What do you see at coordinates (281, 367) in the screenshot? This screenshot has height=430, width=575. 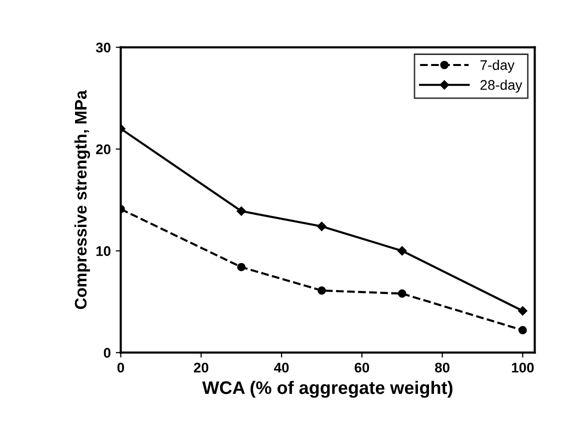 I see `x-tick-label: 40` at bounding box center [281, 367].